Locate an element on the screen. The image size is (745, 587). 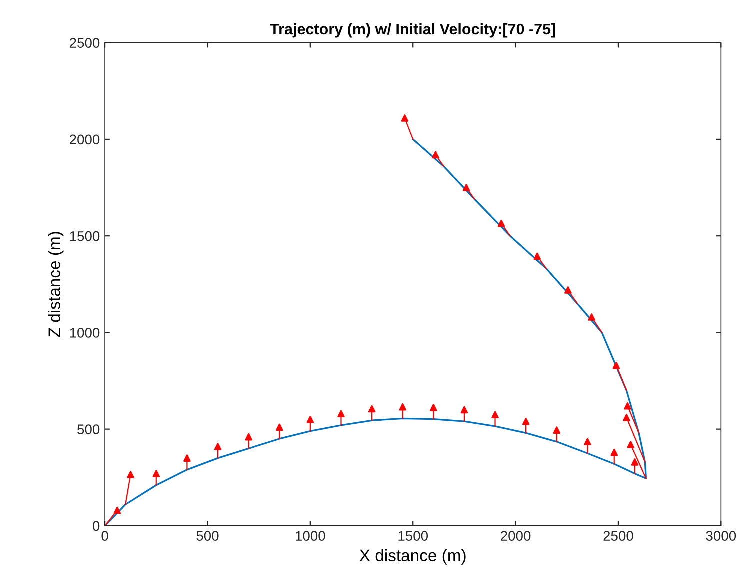
x-tick-label: 3000 is located at coordinates (721, 536).